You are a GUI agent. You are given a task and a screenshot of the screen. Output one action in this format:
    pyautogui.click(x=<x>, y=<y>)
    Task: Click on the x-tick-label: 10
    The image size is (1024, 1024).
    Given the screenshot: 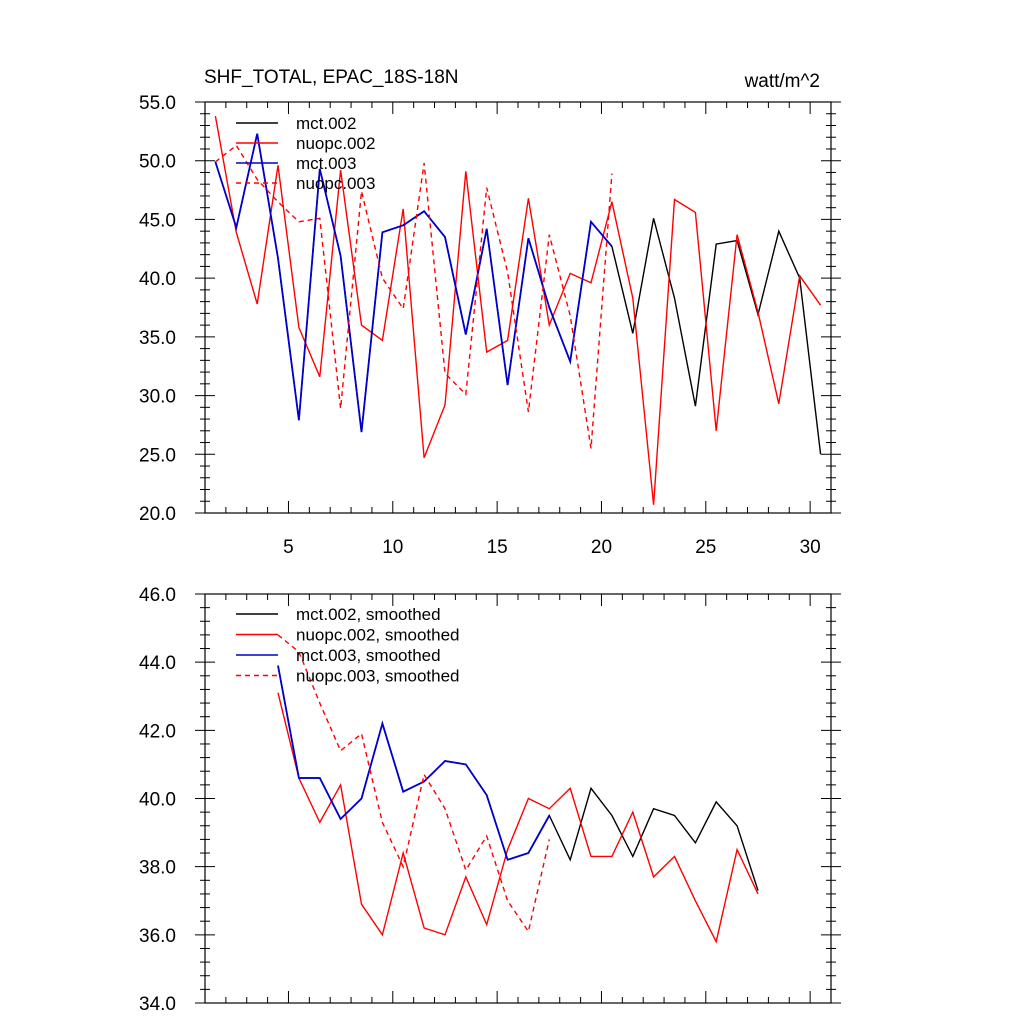 What is the action you would take?
    pyautogui.click(x=392, y=547)
    